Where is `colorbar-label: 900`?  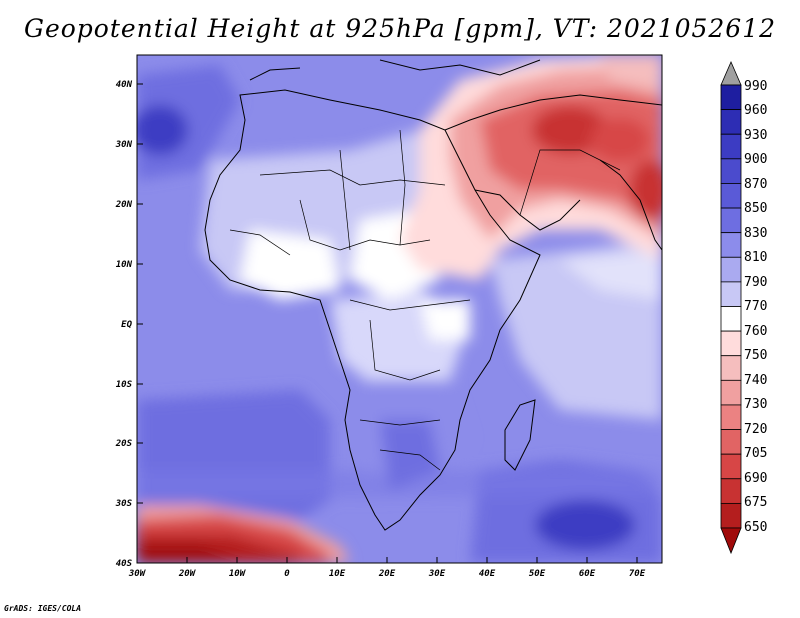 colorbar-label: 900 is located at coordinates (755, 159).